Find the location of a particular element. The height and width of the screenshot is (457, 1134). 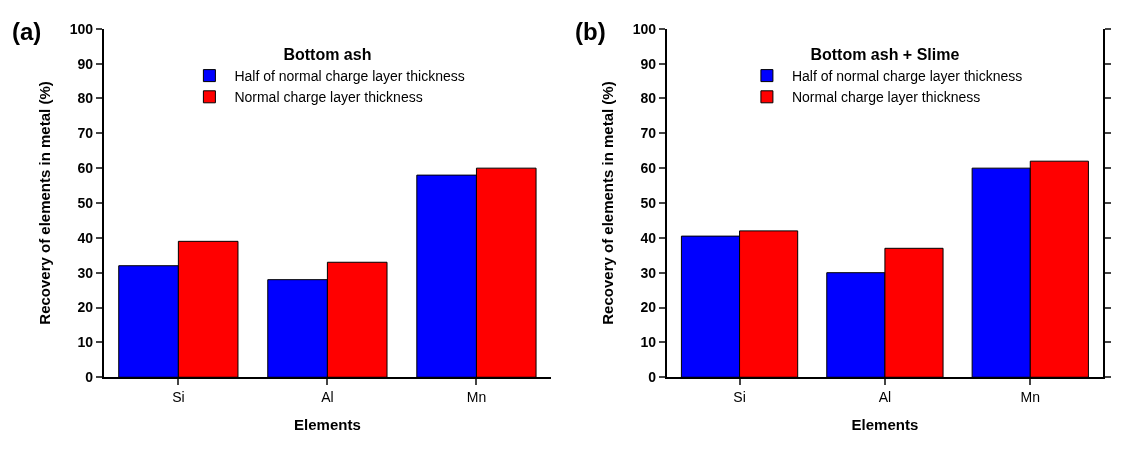

text: (a) is located at coordinates (27, 31).